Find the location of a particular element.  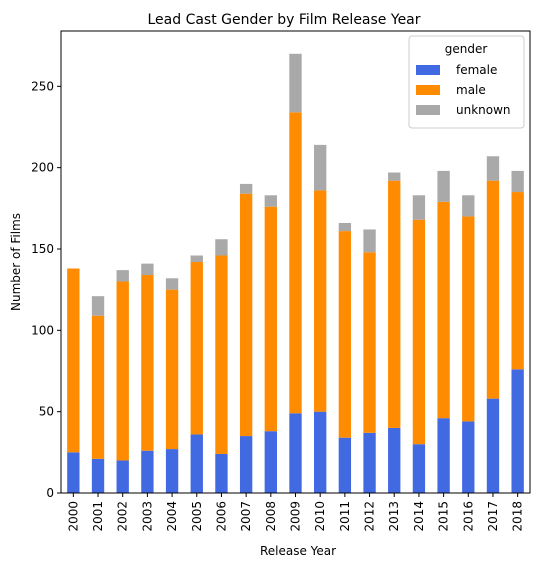

y-tick-label: 100 is located at coordinates (42, 330).